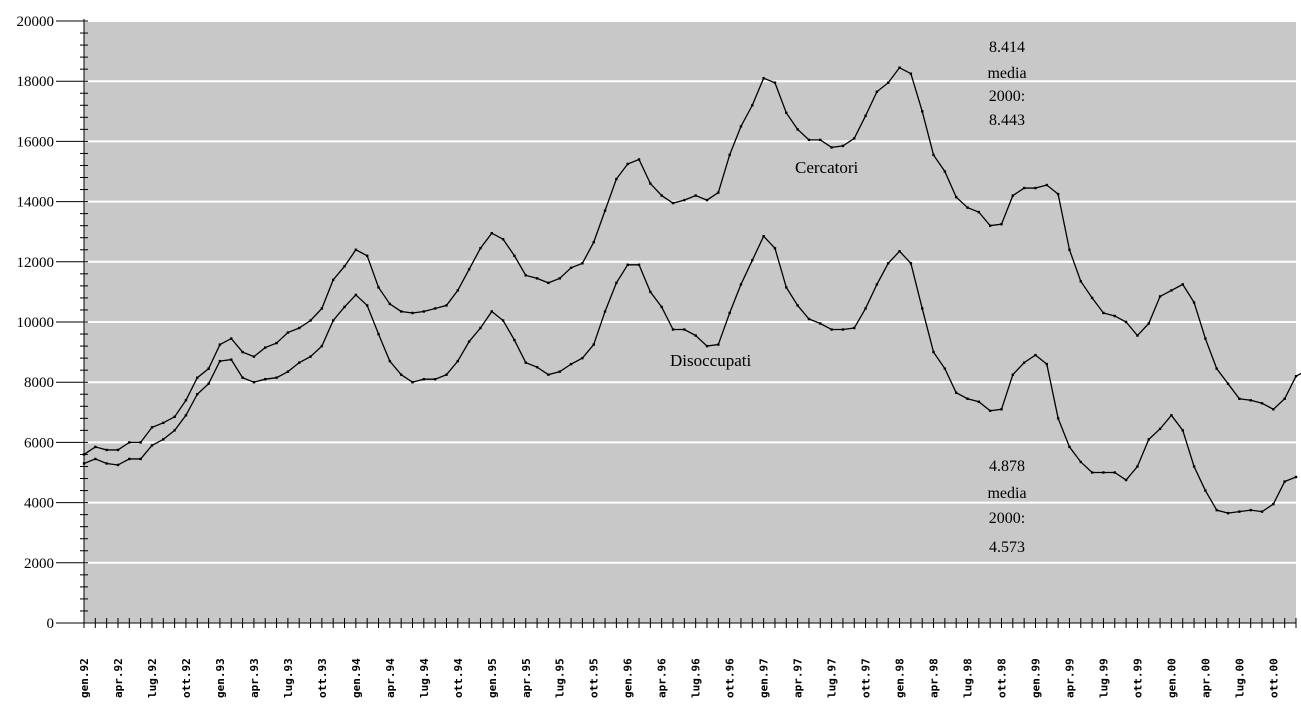 Image resolution: width=1301 pixels, height=704 pixels. I want to click on series-label-disoccupati: Disoccupati, so click(710, 360).